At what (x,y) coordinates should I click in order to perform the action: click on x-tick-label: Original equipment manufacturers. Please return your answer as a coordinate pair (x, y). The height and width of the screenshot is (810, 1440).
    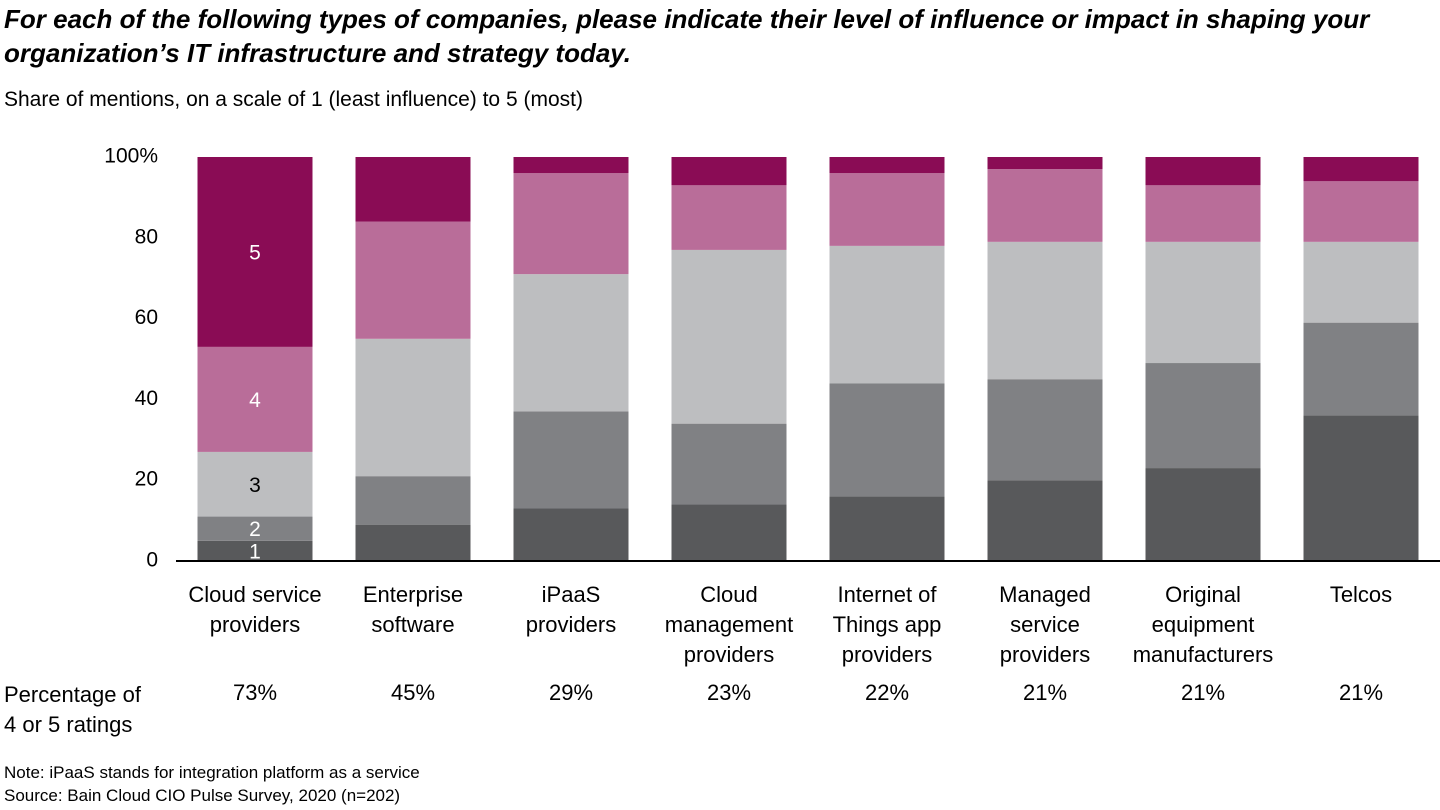
    Looking at the image, I should click on (1203, 624).